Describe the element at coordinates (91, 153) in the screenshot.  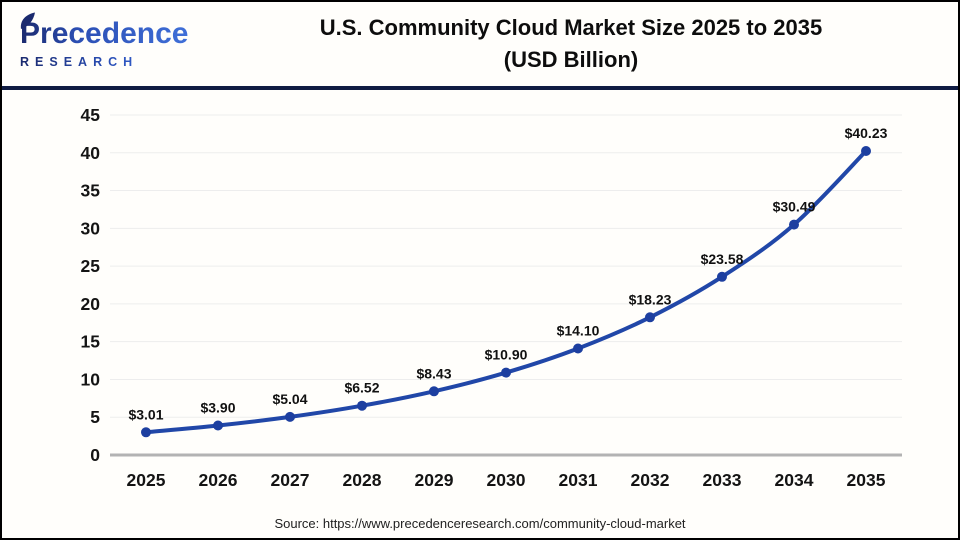
I see `y-tick-label: 40` at that location.